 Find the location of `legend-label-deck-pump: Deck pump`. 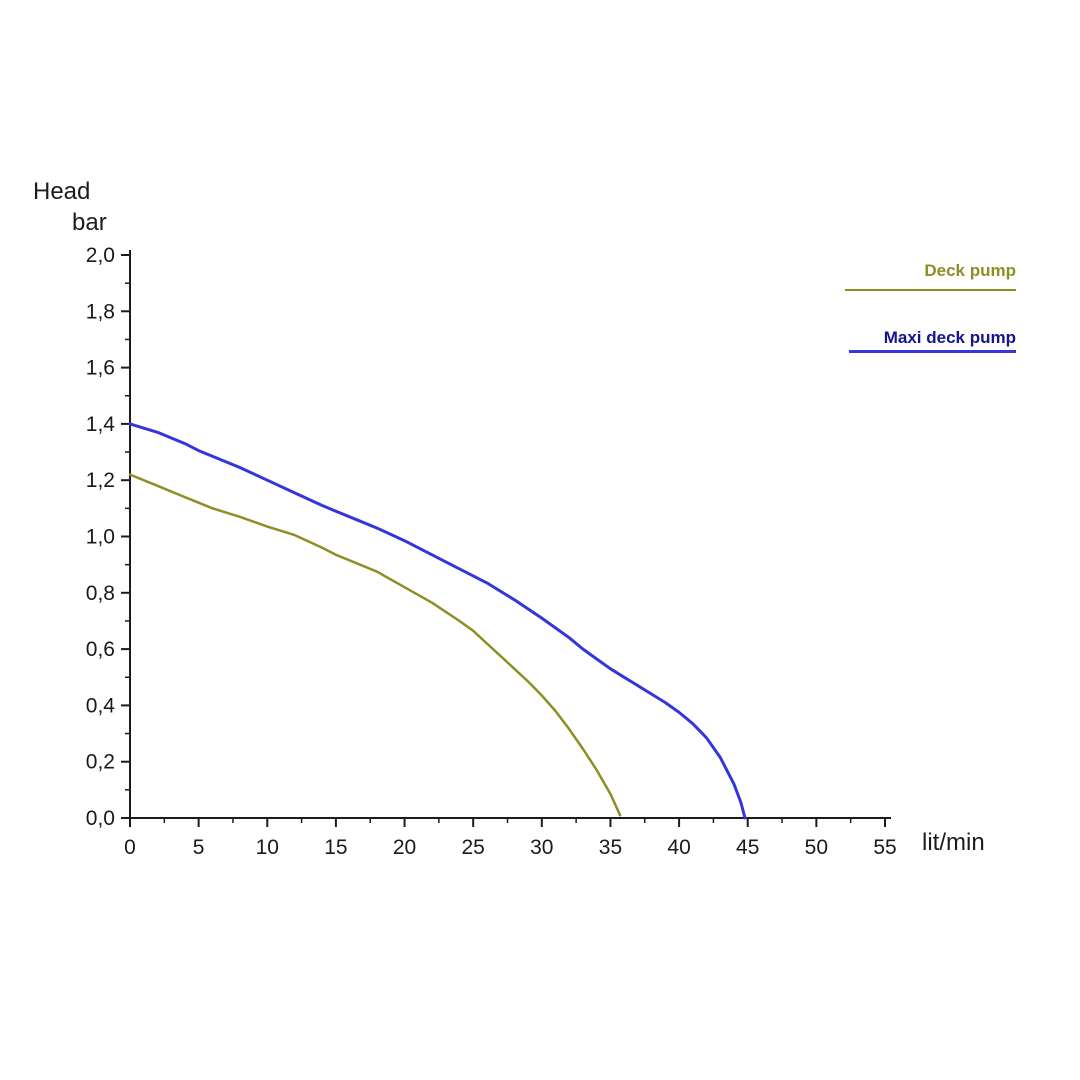

legend-label-deck-pump: Deck pump is located at coordinates (970, 270).